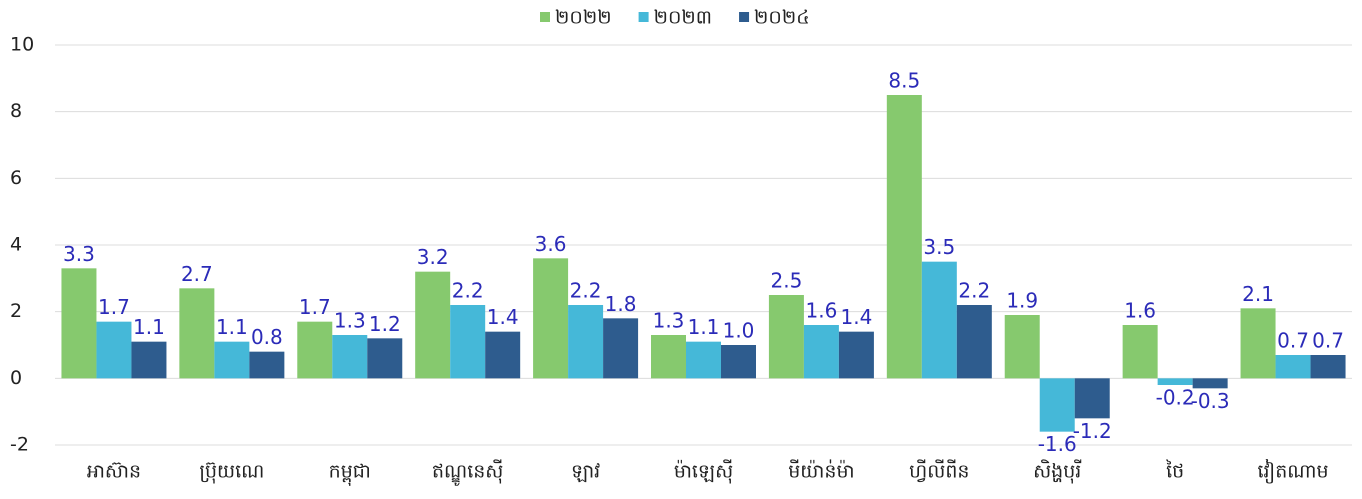 This screenshot has width=1362, height=499. Describe the element at coordinates (467, 473) in the screenshot. I see `x-tick-label: ឥណ្ឌូនេស៊ី` at that location.